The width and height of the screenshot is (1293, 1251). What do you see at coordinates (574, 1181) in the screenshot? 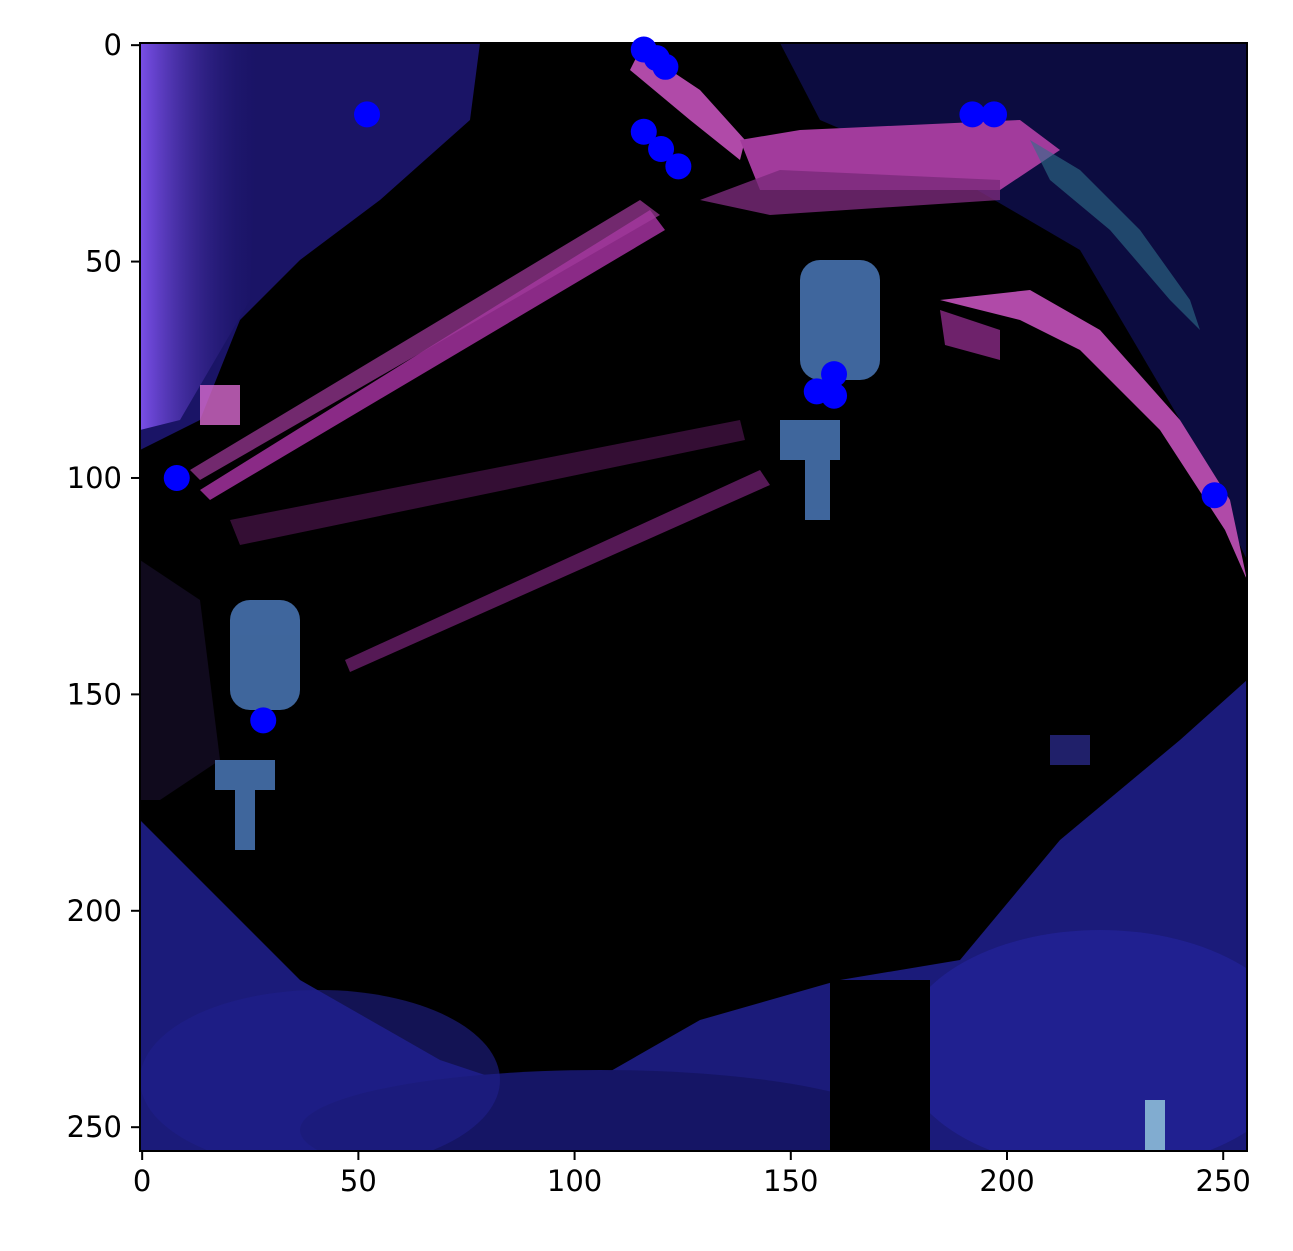
I see `x-tick-label: 100` at bounding box center [574, 1181].